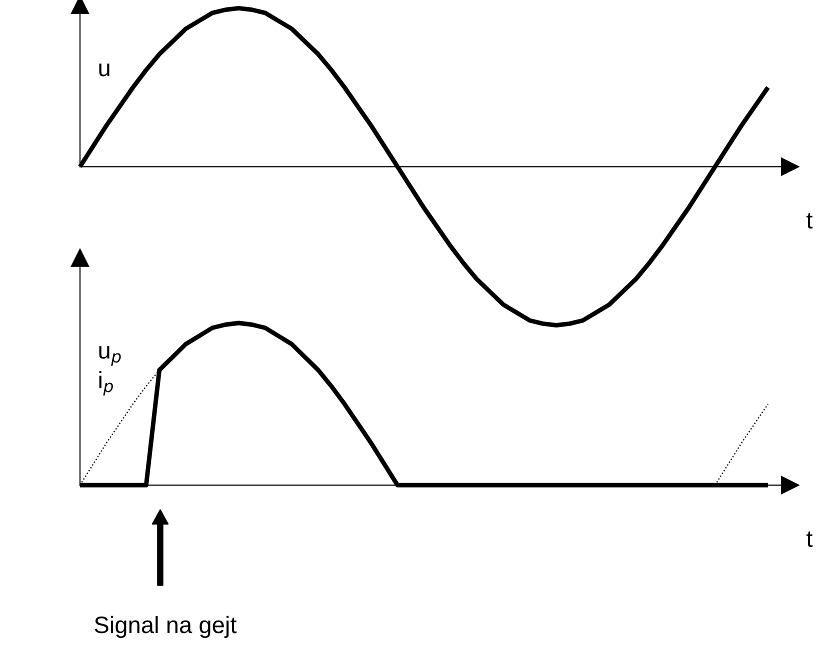 The height and width of the screenshot is (648, 820). What do you see at coordinates (110, 371) in the screenshot?
I see `y-axis-title: u$_{p}$ i$_{p}$` at bounding box center [110, 371].